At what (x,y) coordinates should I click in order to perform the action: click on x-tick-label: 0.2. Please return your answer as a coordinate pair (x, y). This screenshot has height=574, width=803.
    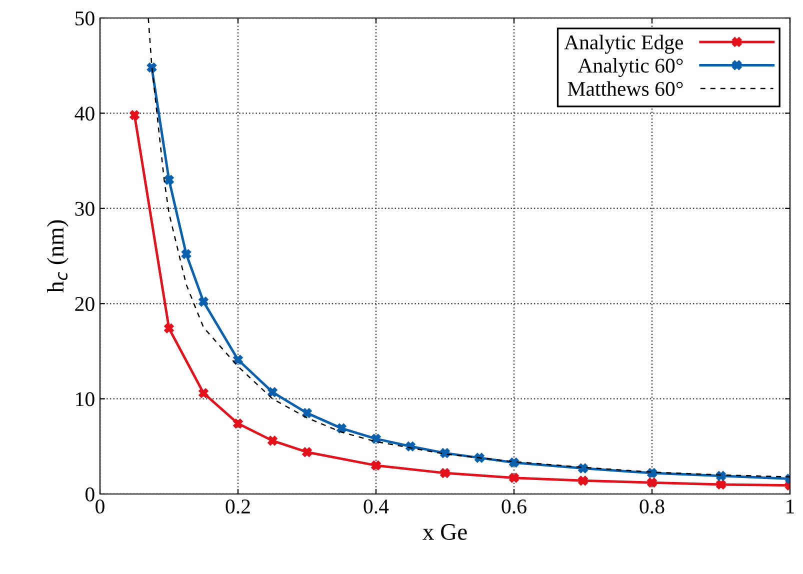
    Looking at the image, I should click on (238, 506).